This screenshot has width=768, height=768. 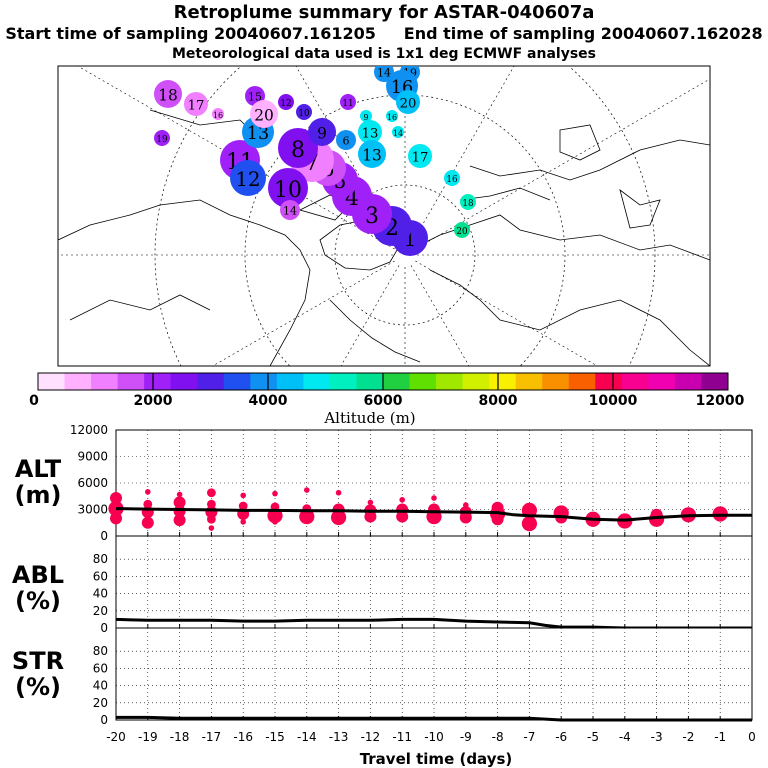 What do you see at coordinates (100, 594) in the screenshot?
I see `y-tick-label: 40` at bounding box center [100, 594].